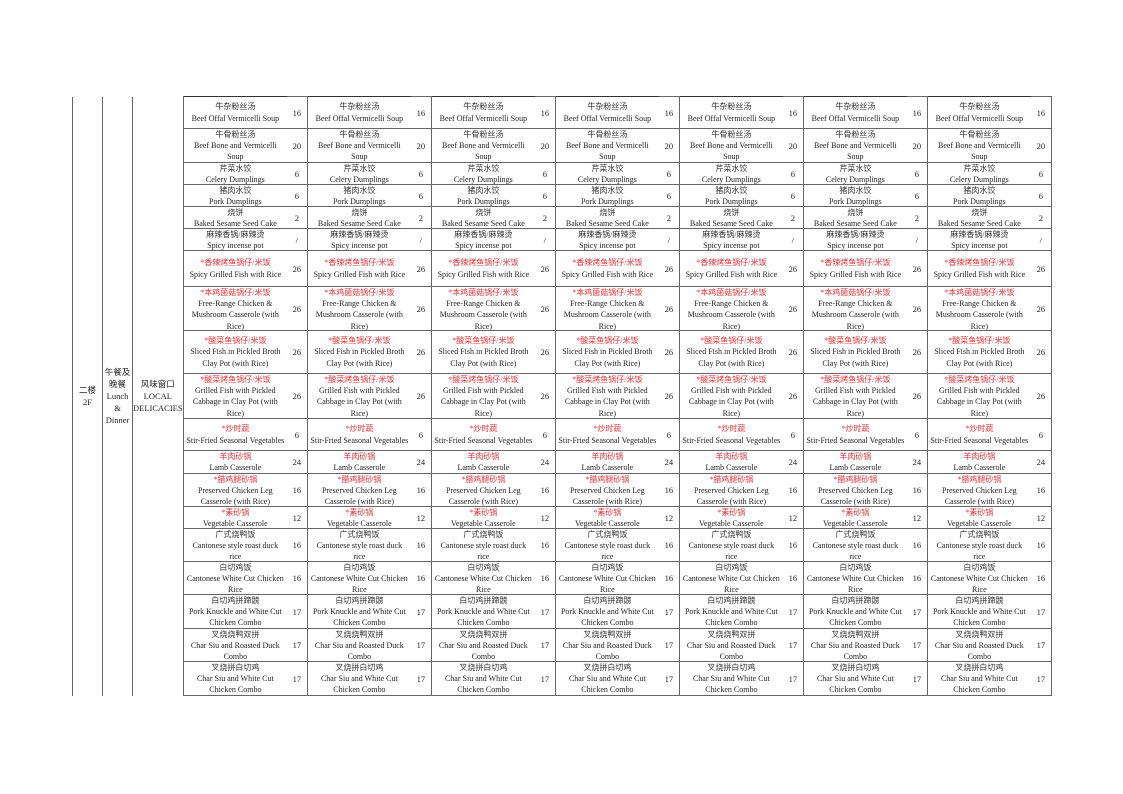 The image size is (1123, 794). I want to click on price-cell: /, so click(917, 239).